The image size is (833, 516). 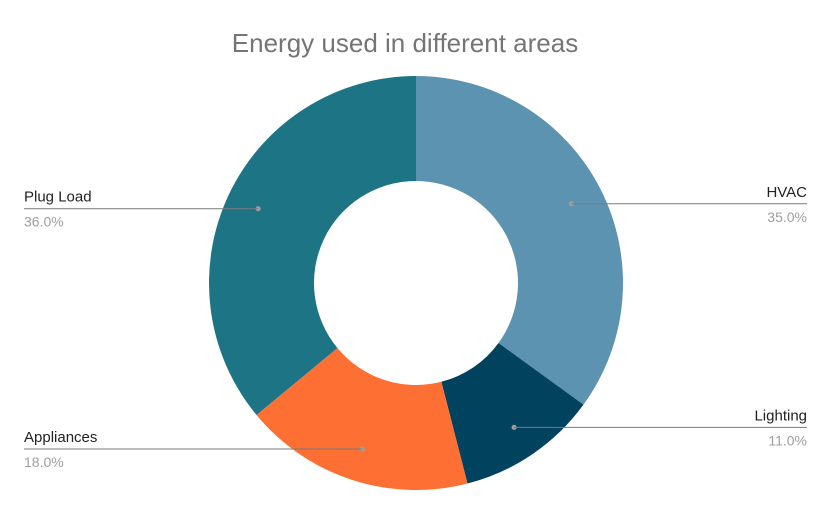 I want to click on slice-label-plug-load: Plug Load, so click(x=58, y=197).